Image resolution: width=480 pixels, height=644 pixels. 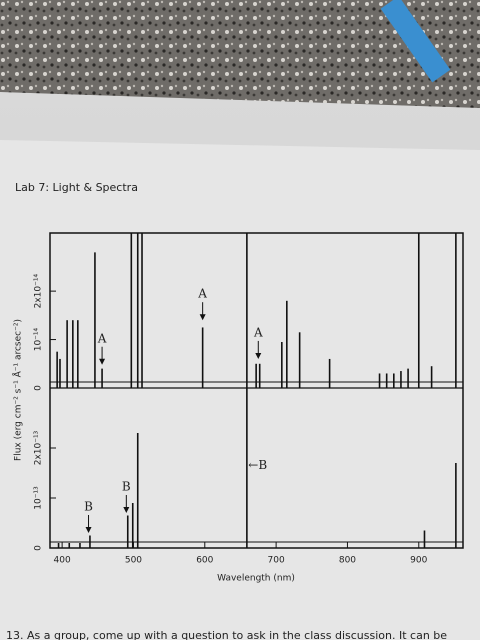 I want to click on y-tick-label: 10⁻¹⁴, so click(x=39, y=339).